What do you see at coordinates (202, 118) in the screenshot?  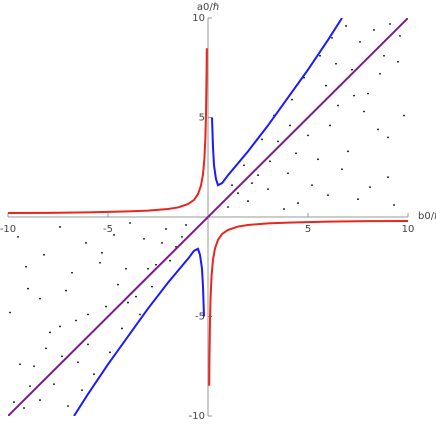 I see `y-tick-label: 5` at bounding box center [202, 118].